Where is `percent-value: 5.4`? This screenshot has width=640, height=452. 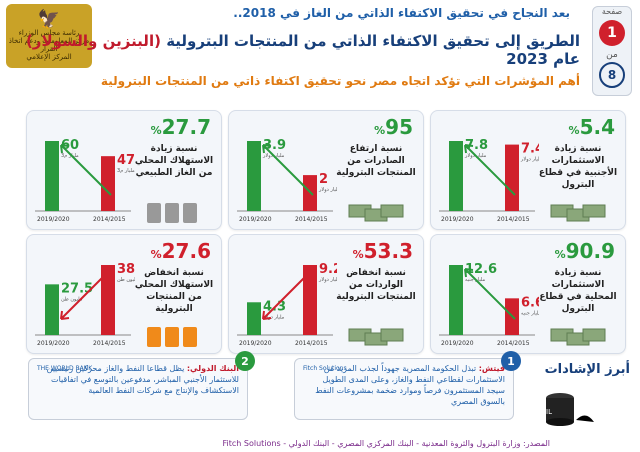 percent-value: 5.4 is located at coordinates (597, 127).